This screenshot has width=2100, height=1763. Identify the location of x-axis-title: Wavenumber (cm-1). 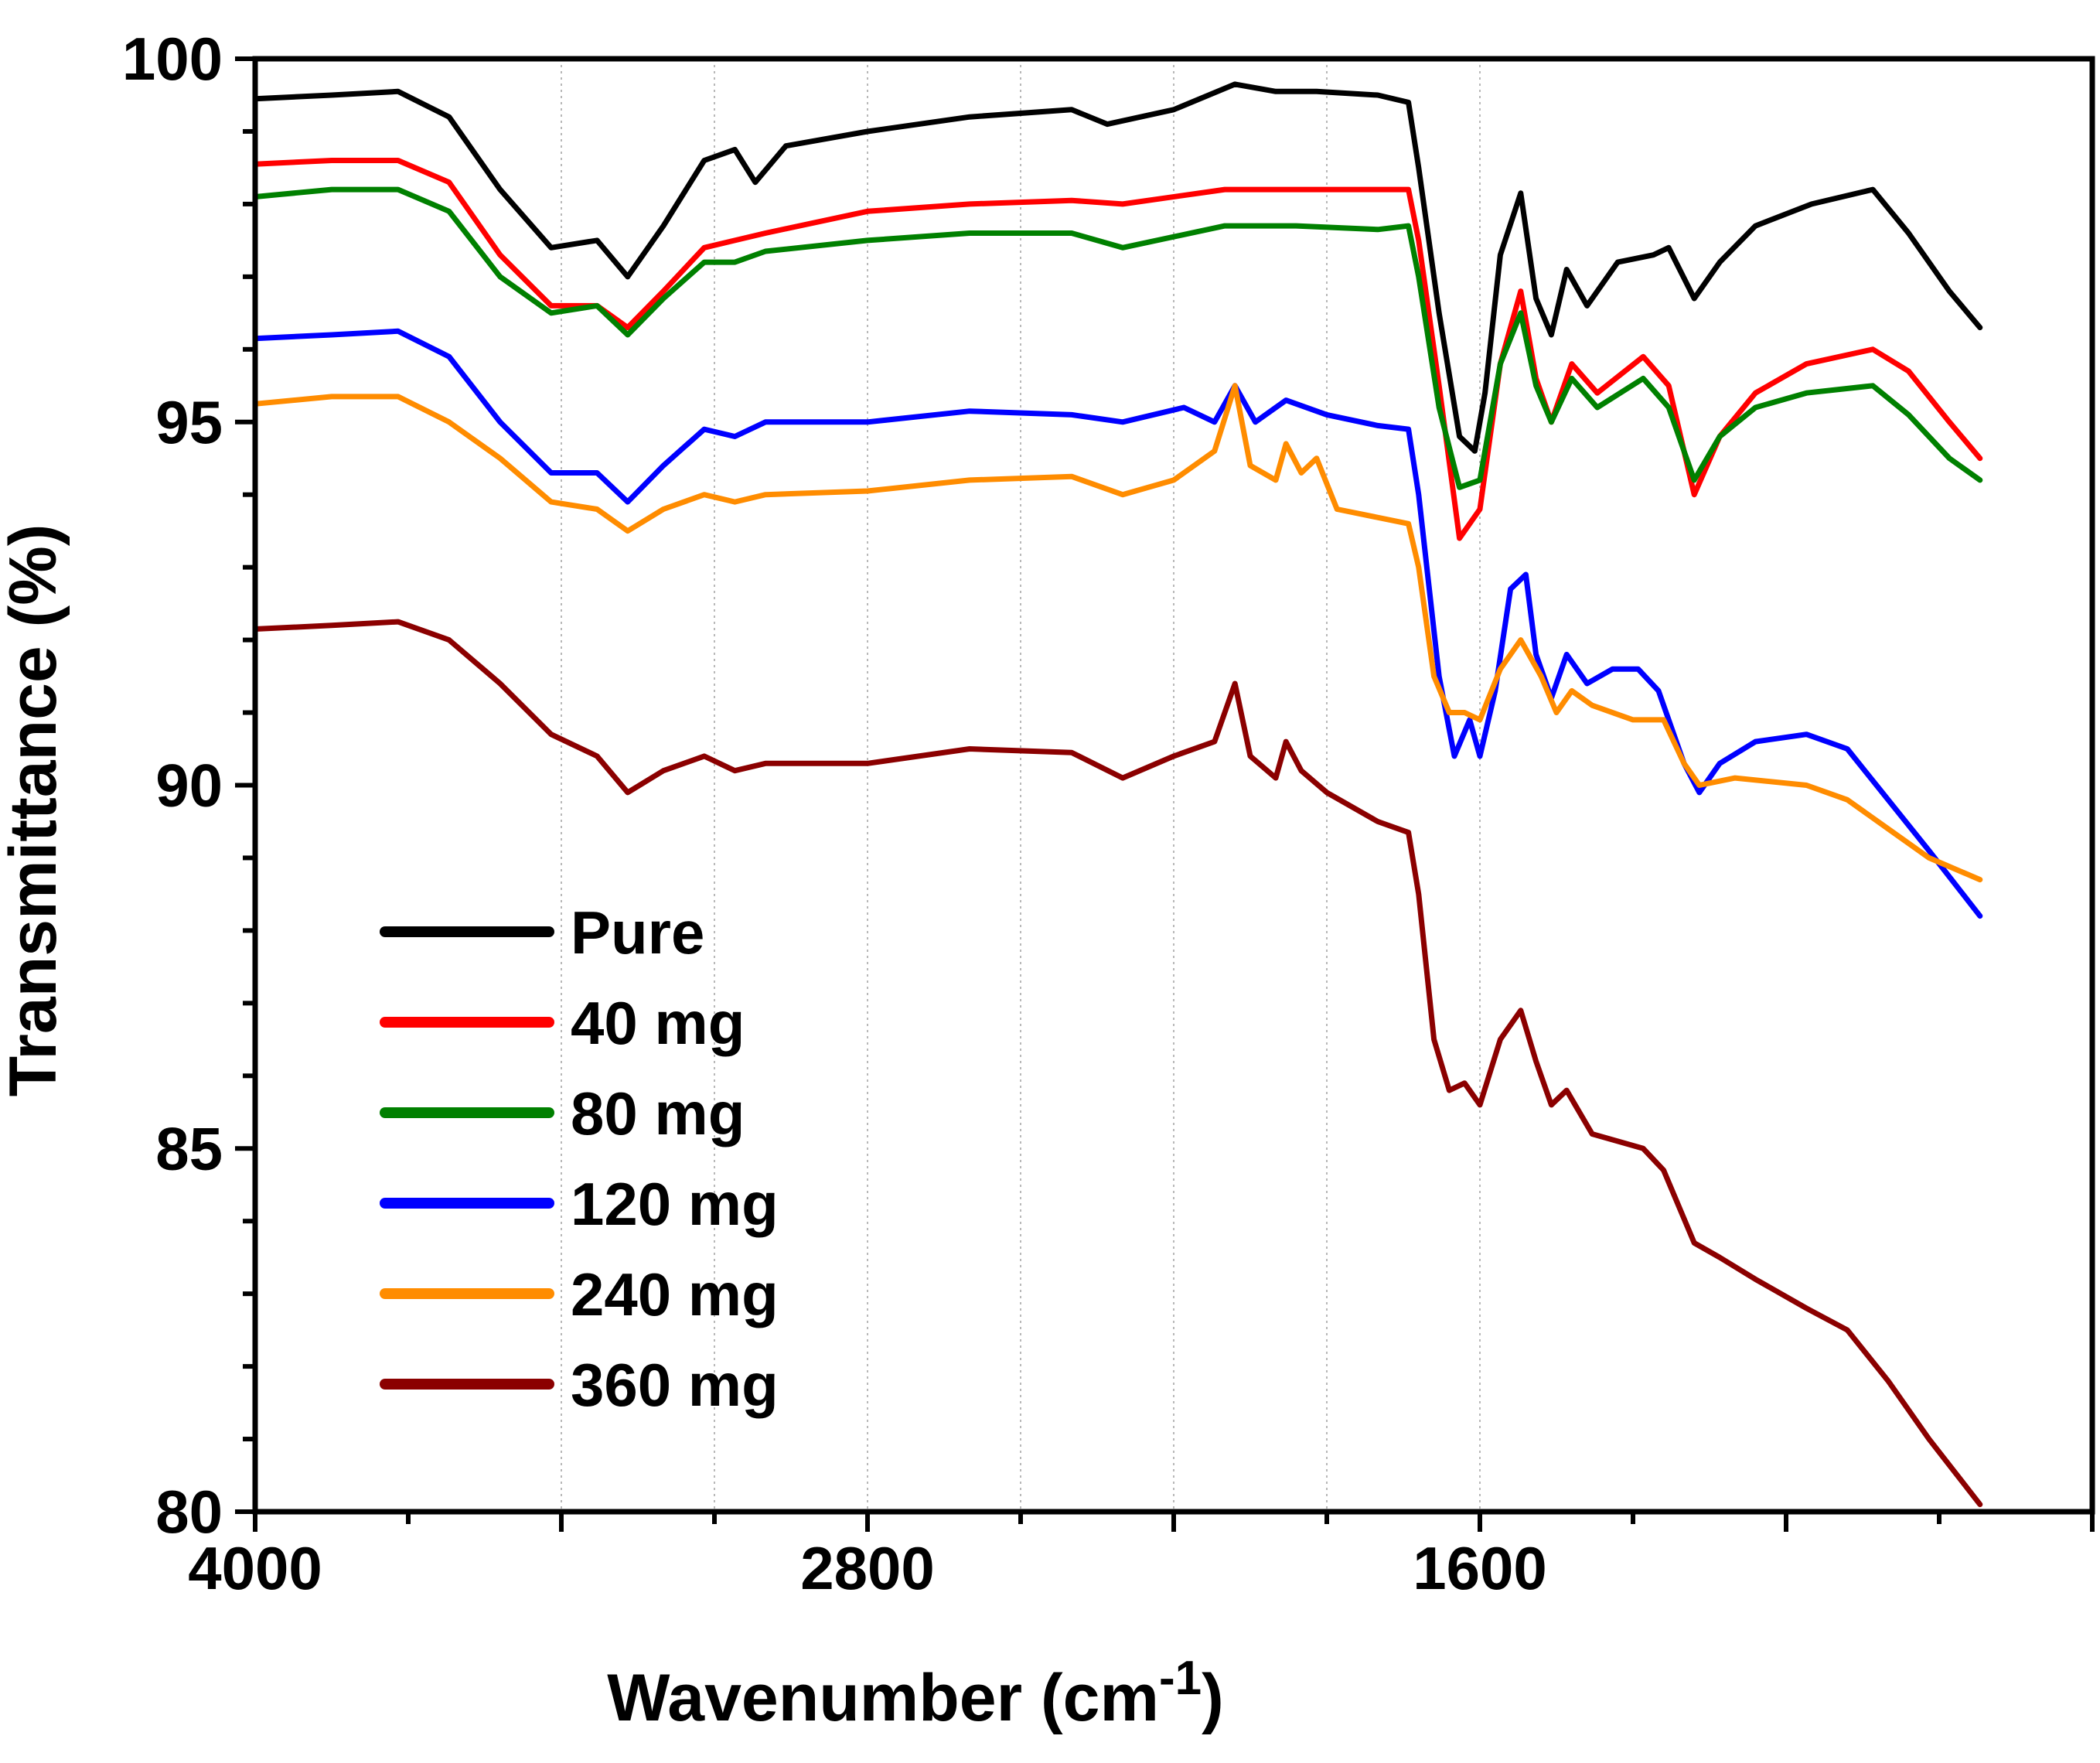
(915, 1694).